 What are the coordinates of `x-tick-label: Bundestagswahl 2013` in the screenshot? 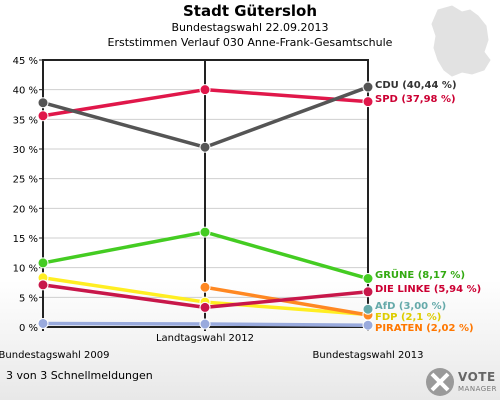 It's located at (368, 355).